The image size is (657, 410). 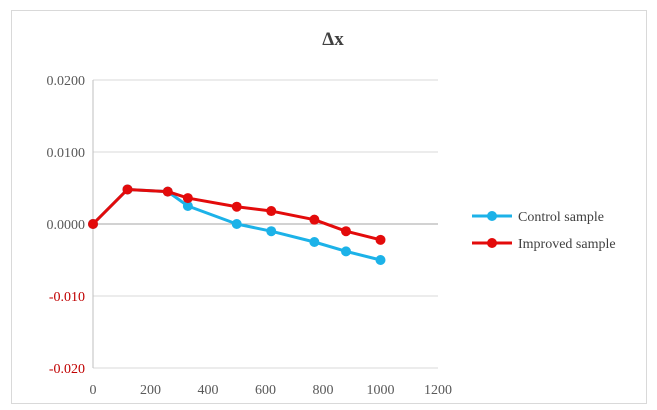 What do you see at coordinates (333, 39) in the screenshot?
I see `chart-title: Δx` at bounding box center [333, 39].